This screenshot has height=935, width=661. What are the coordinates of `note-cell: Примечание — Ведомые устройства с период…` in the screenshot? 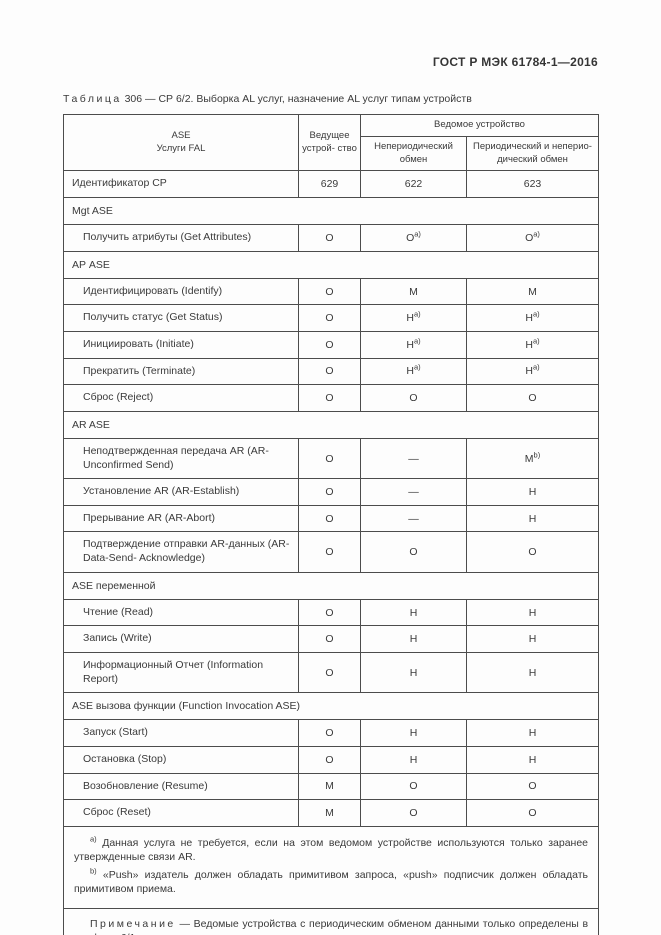 It's located at (331, 921).